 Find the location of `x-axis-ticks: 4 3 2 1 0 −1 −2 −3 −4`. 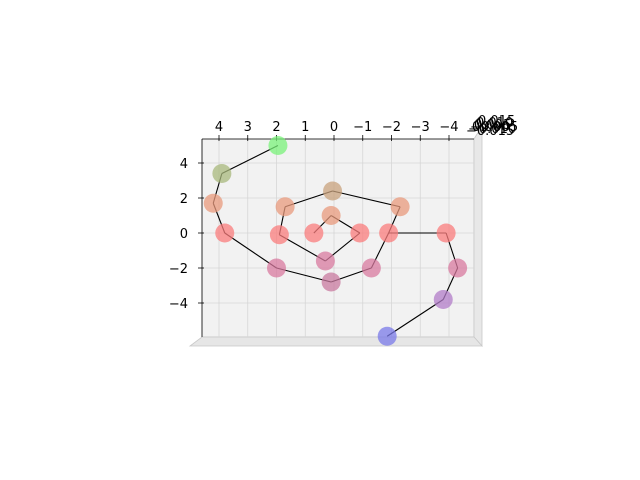

x-axis-ticks: 4 3 2 1 0 −1 −2 −3 −4 is located at coordinates (337, 130).